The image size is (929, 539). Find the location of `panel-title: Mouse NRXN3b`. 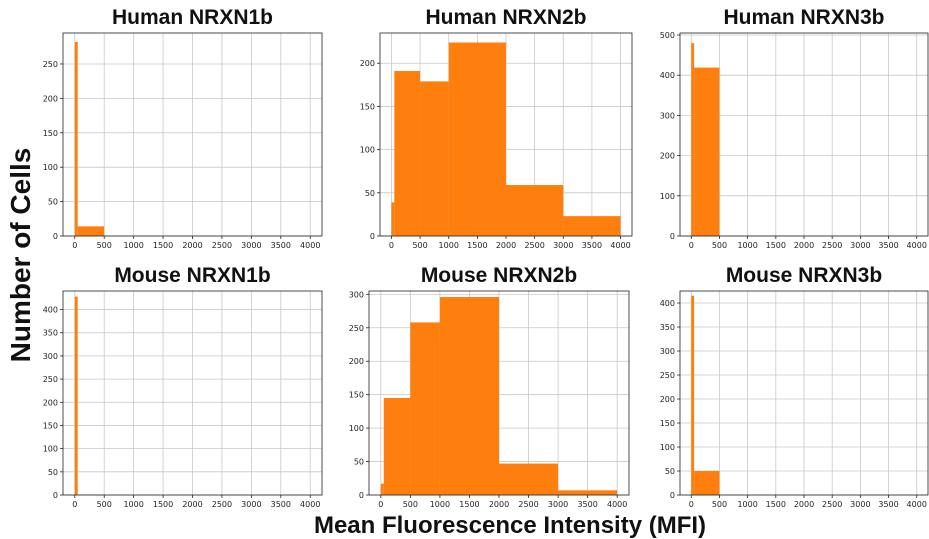

panel-title: Mouse NRXN3b is located at coordinates (804, 275).